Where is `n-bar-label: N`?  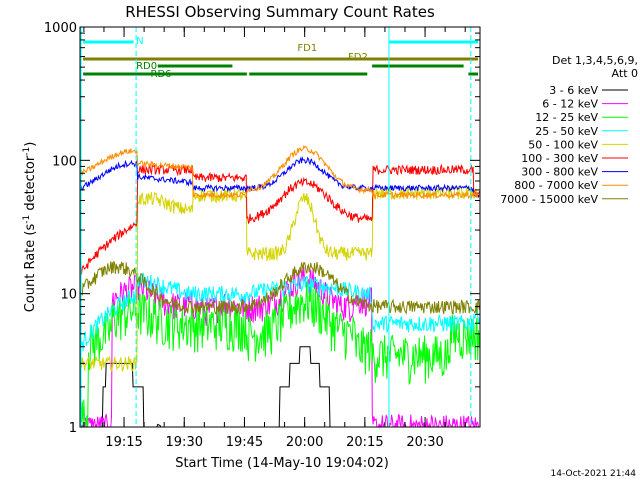 n-bar-label: N is located at coordinates (139, 41).